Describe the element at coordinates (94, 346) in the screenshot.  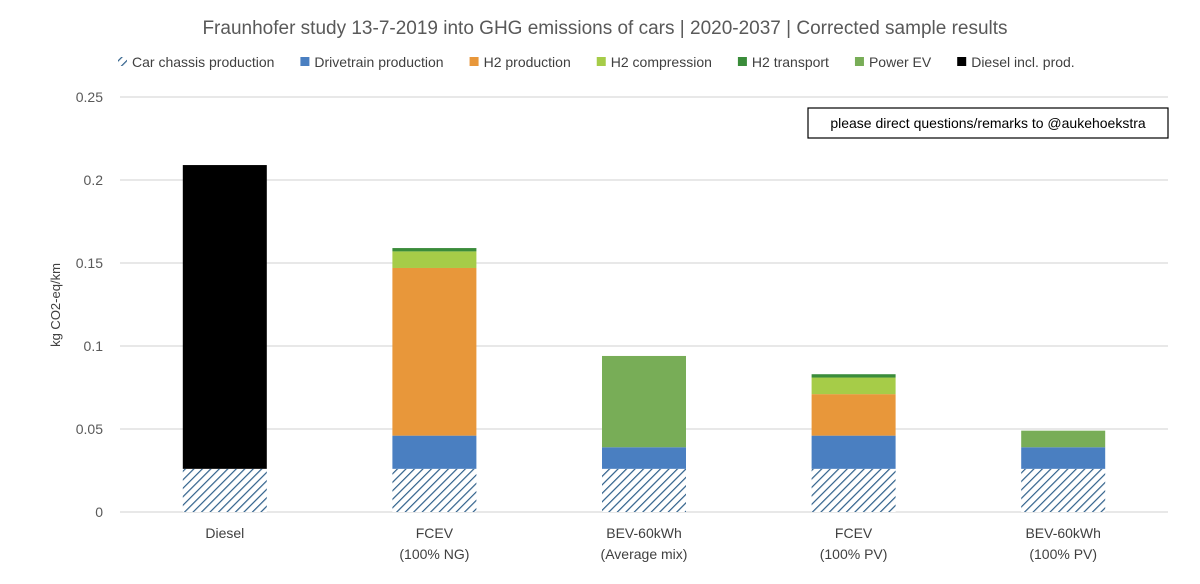
I see `y-tick-label: 0.1` at that location.